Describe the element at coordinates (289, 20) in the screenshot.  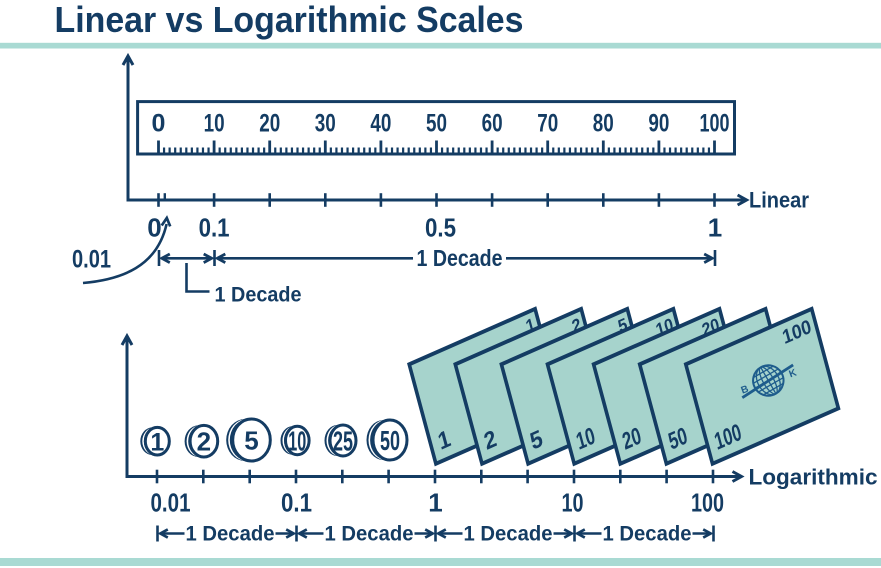
I see `svg-text: Linear vs Logarithmic Scales` at that location.